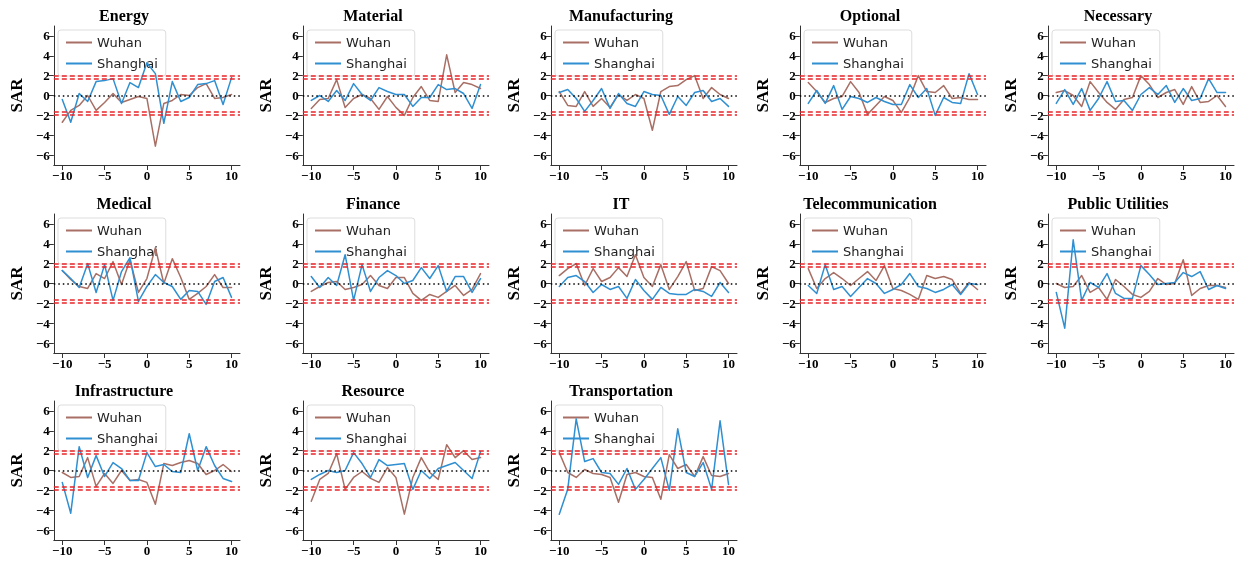 This screenshot has height=563, width=1243. Describe the element at coordinates (372, 203) in the screenshot. I see `chart-title: Finance` at that location.